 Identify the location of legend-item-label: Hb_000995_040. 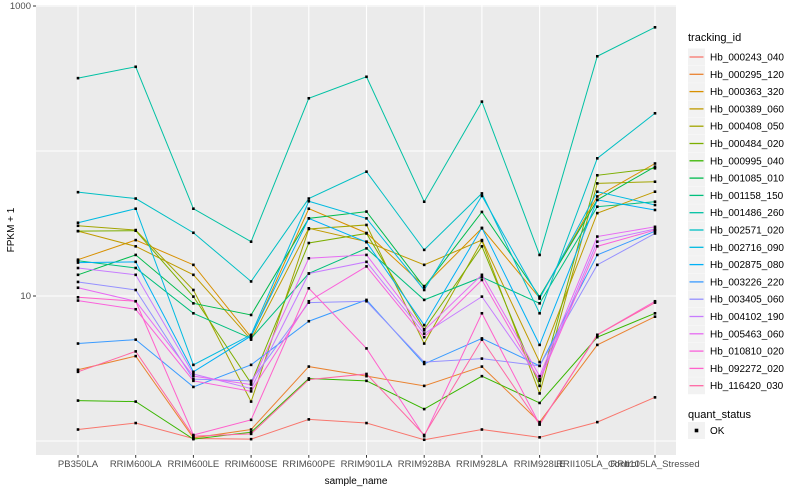
(747, 161).